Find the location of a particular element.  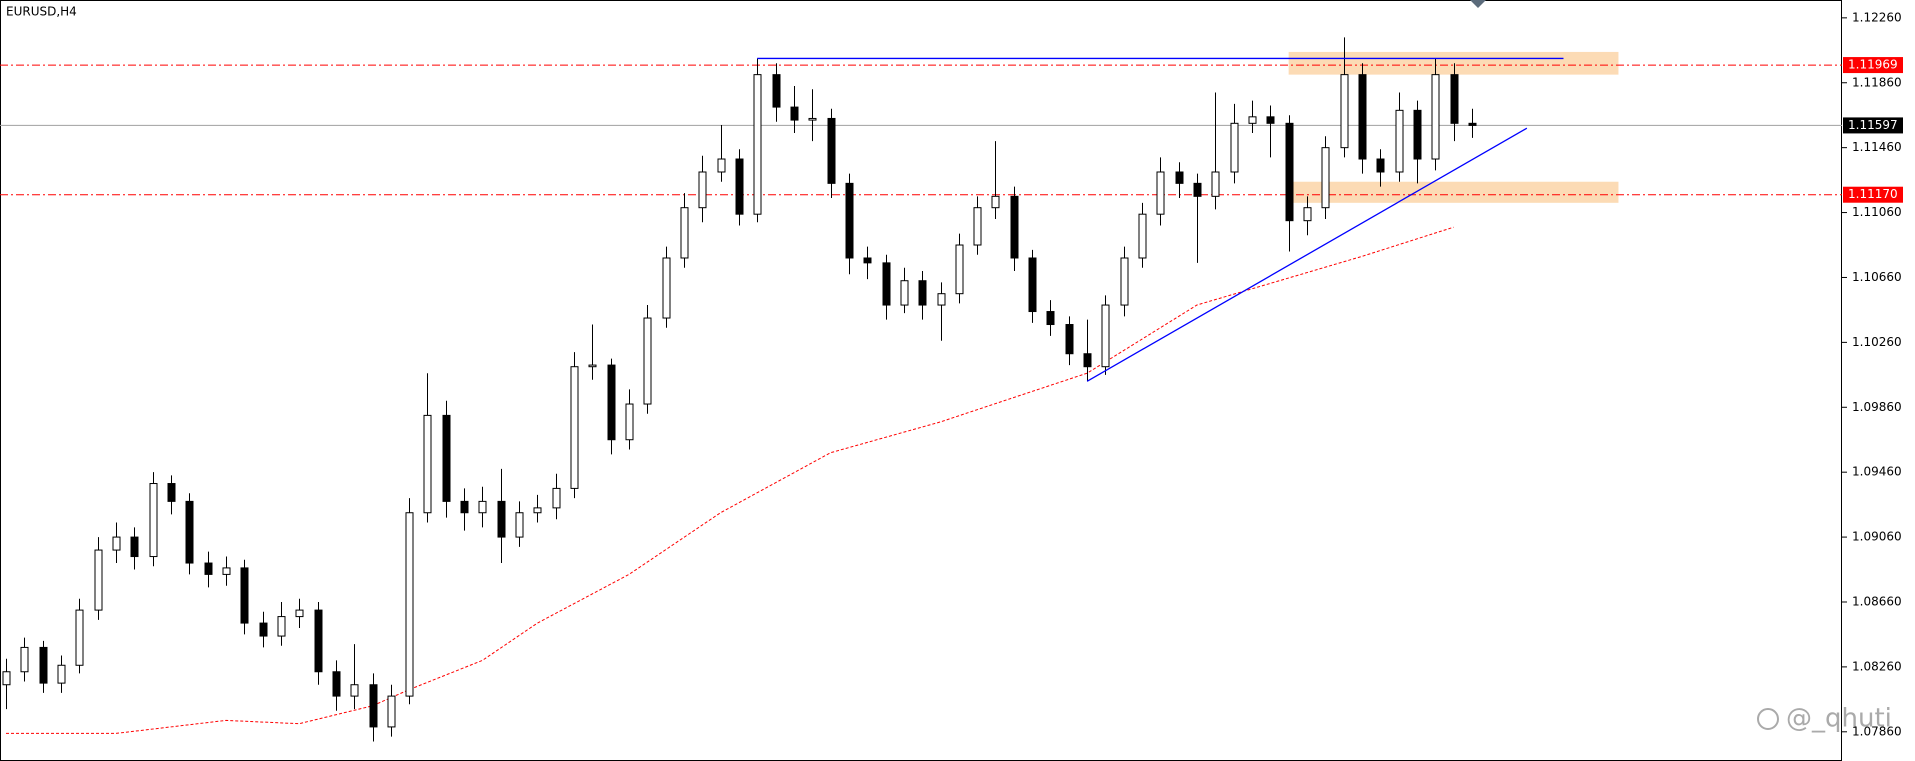

current-price-tag-box is located at coordinates (1873, 125).